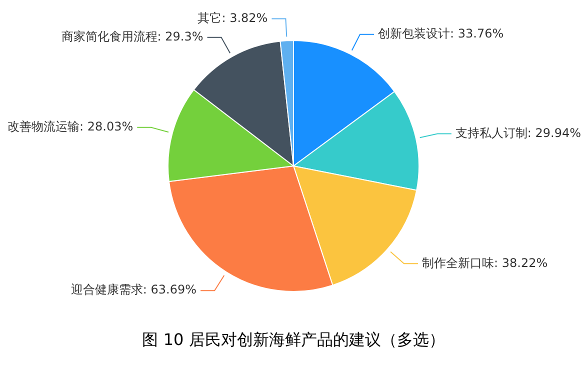 This screenshot has height=370, width=587. What do you see at coordinates (71, 127) in the screenshot?
I see `slice-label: 改善物流运输: 28.03%` at bounding box center [71, 127].